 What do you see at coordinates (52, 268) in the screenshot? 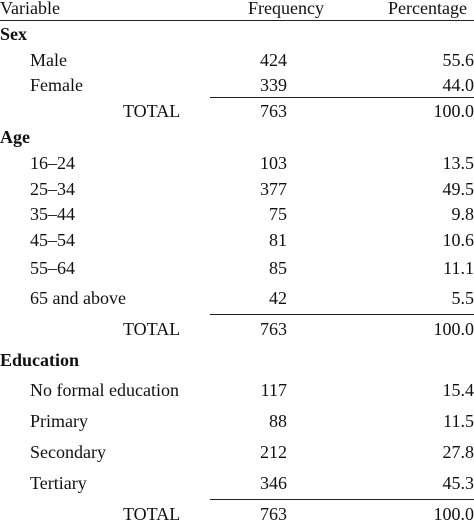
I see `row-label: 55–64` at bounding box center [52, 268].